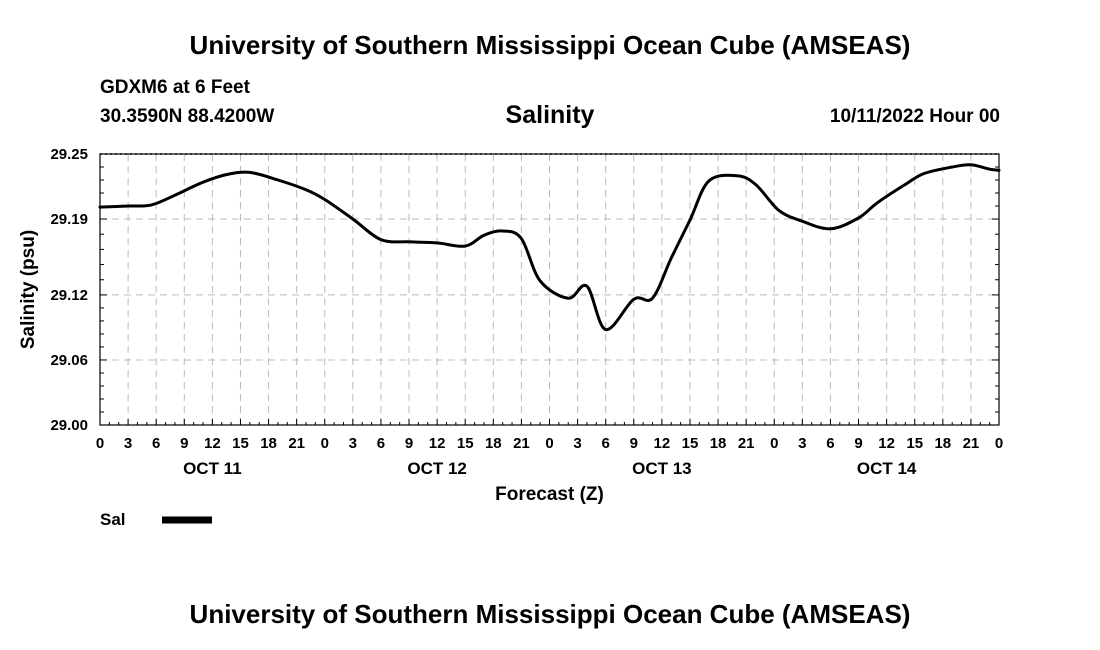 This screenshot has height=650, width=1100. What do you see at coordinates (914, 116) in the screenshot?
I see `forecast-datetime: 10/11/2022 Hour 00` at bounding box center [914, 116].